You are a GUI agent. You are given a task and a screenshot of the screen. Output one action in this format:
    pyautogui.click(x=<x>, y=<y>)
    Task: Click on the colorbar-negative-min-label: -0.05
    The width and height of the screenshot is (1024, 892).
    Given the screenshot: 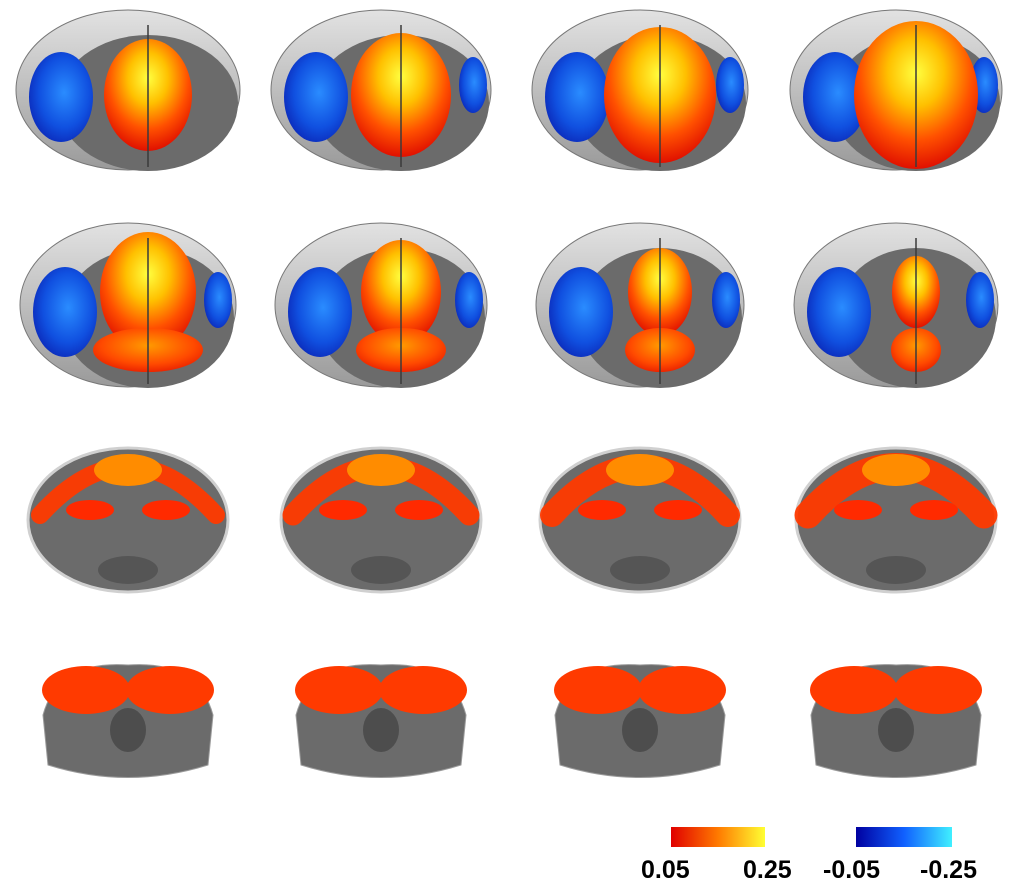 What is the action you would take?
    pyautogui.click(x=851, y=870)
    